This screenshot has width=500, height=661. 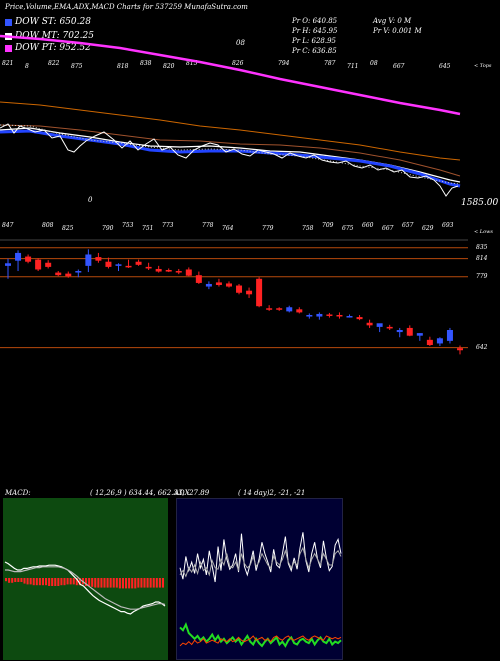 I want to click on lows-axis-label: < Lows, so click(x=483, y=232).